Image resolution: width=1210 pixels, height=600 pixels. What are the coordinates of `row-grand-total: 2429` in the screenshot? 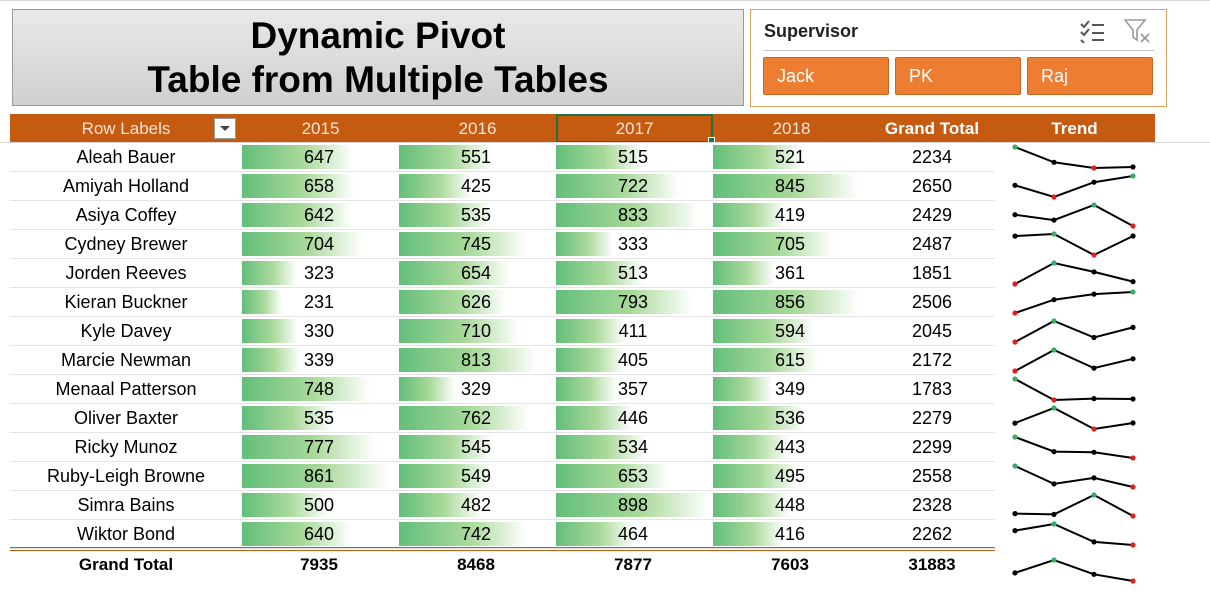 It's located at (932, 215).